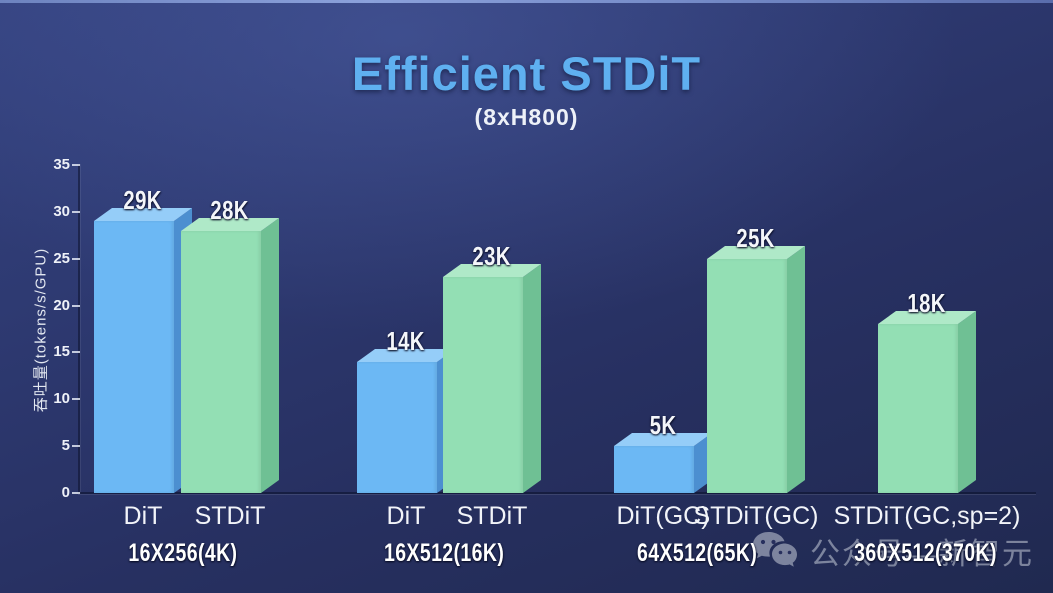 This screenshot has width=1053, height=593. I want to click on bar-value-label-stdit-gc-sp-2-: 18K, so click(927, 303).